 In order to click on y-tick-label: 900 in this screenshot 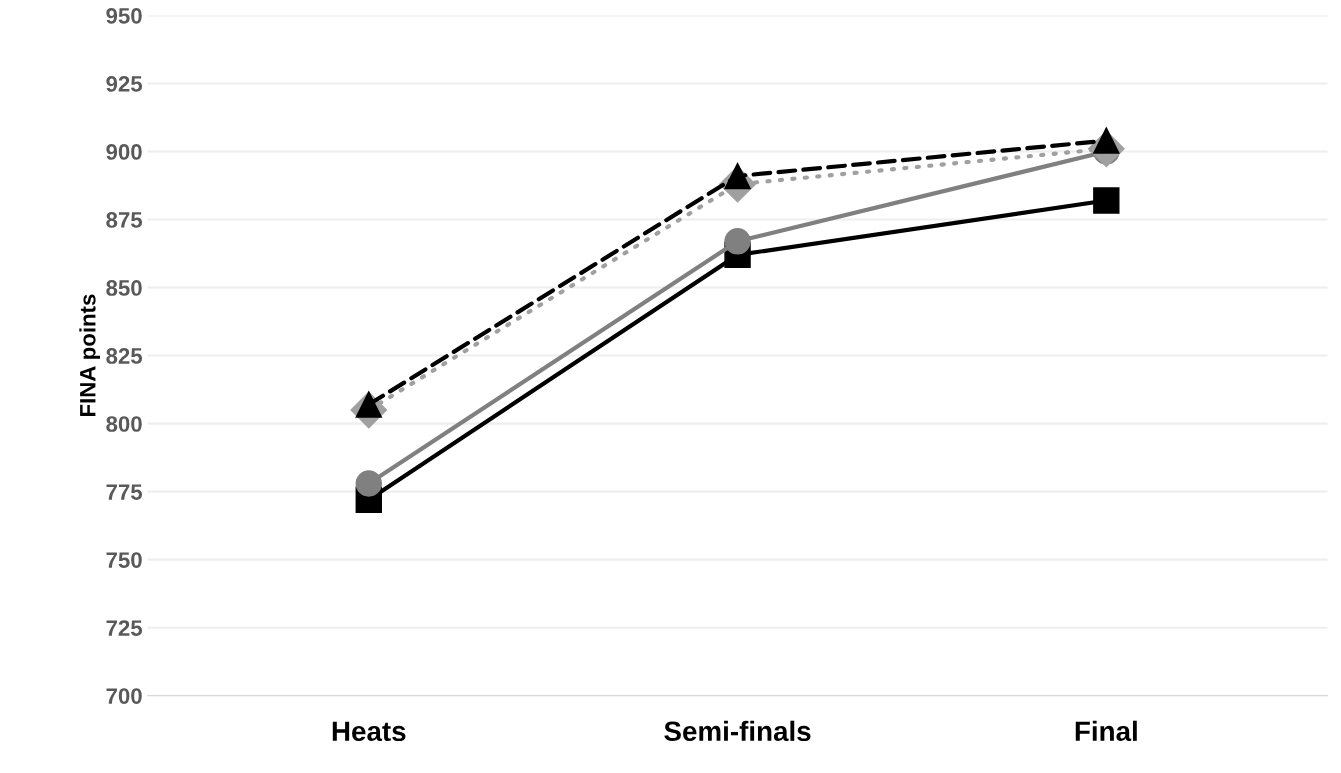, I will do `click(124, 152)`.